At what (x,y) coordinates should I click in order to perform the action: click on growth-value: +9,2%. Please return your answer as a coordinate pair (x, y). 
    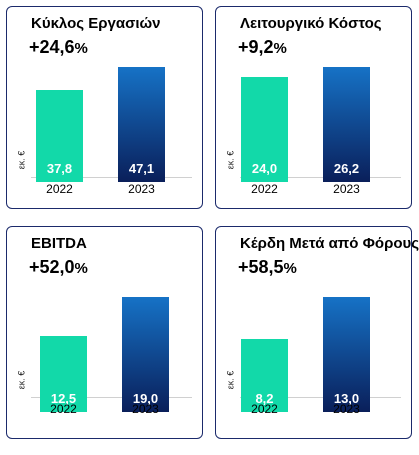
    Looking at the image, I should click on (262, 47).